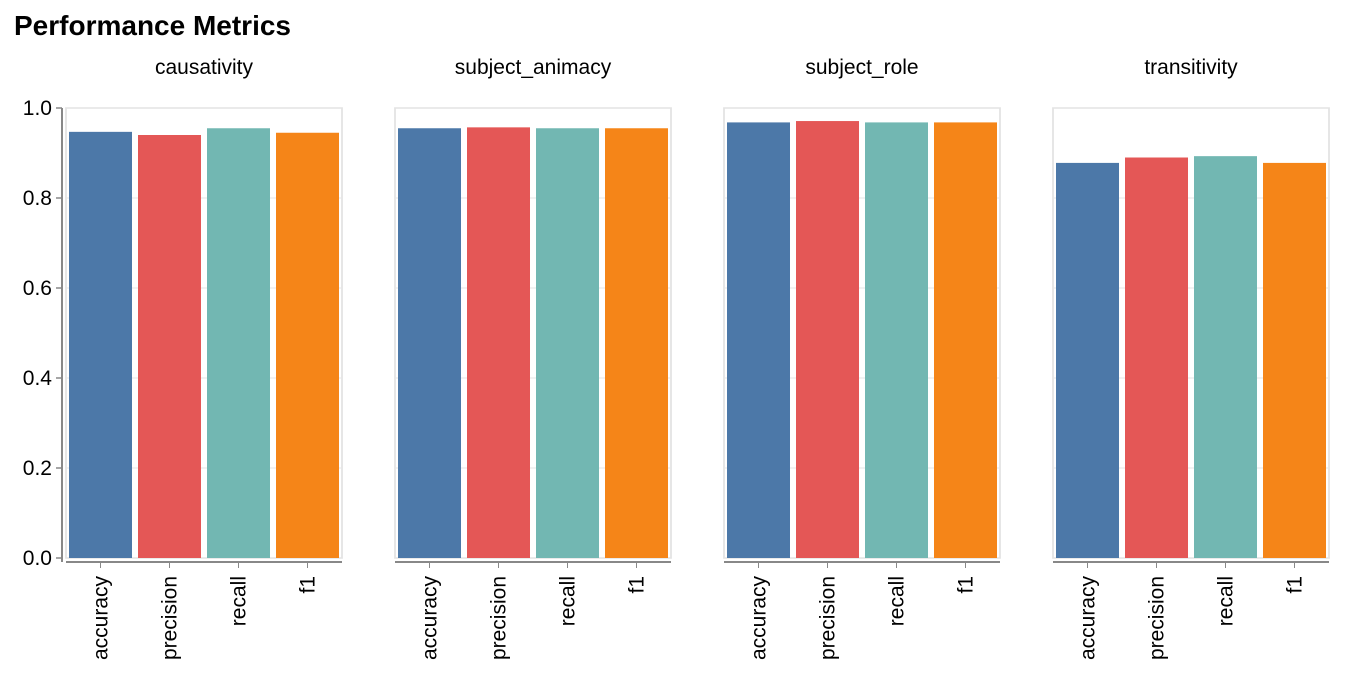  I want to click on y-axis: 0.0 0.2 0.4 0.6 0.8 1.0, so click(43, 333).